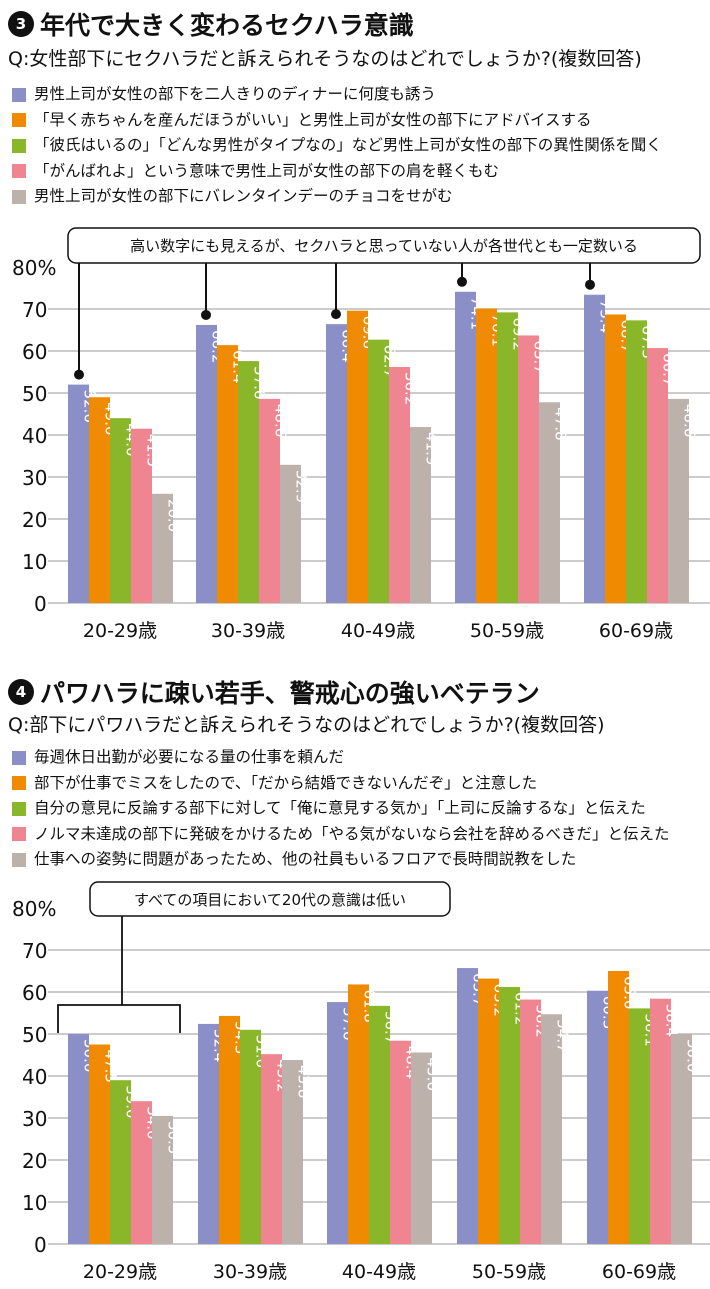 The height and width of the screenshot is (1289, 710). What do you see at coordinates (304, 1081) in the screenshot?
I see `data-label: 43.8` at bounding box center [304, 1081].